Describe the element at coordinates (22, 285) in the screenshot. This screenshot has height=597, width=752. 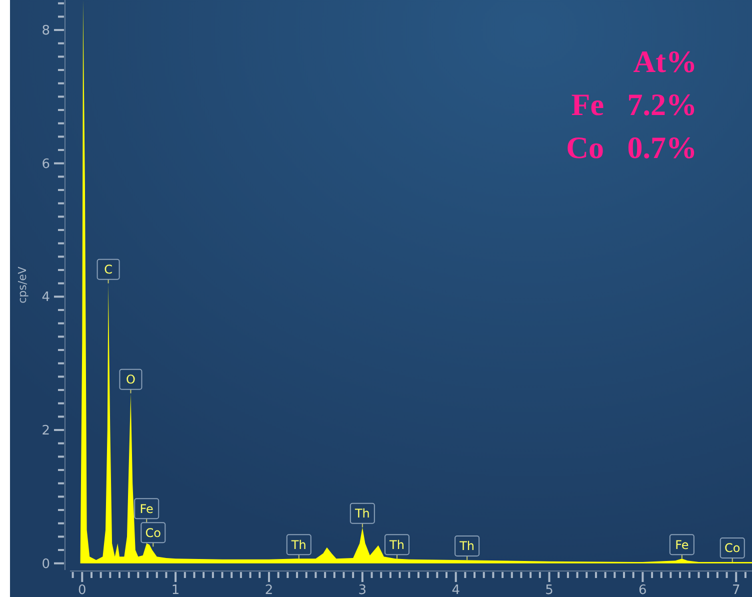
I see `y-axis-title: cps/eV` at that location.